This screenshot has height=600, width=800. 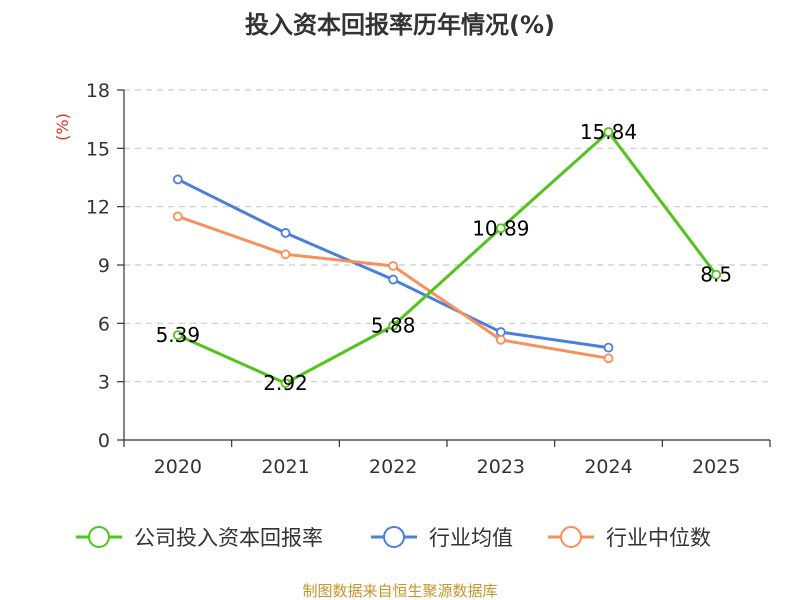 I want to click on legend: 公司投入资本回报率 行业均值 行业中位数, so click(x=393, y=538).